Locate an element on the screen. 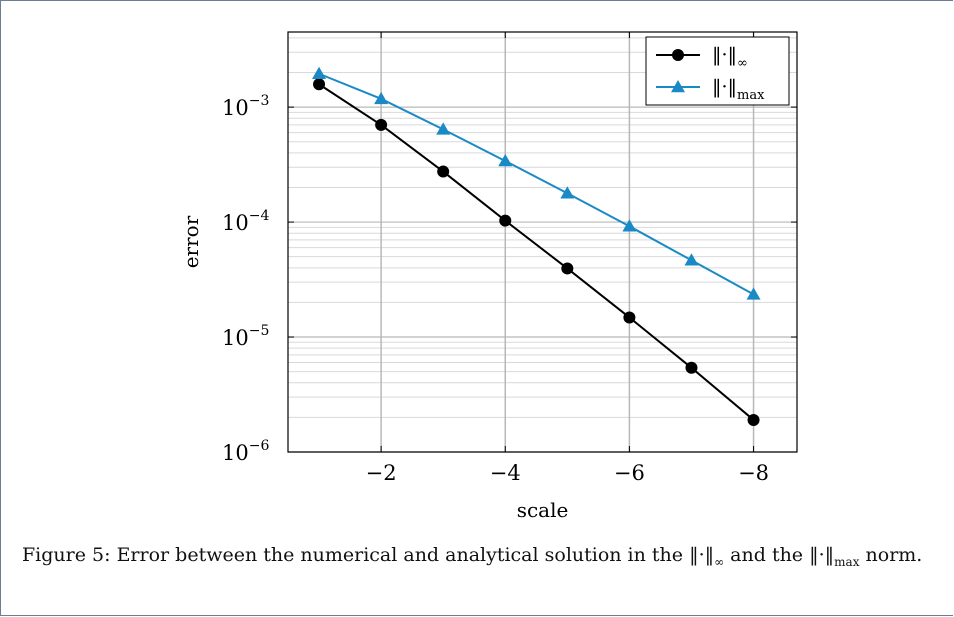  caption-text-middle: and the is located at coordinates (767, 555).